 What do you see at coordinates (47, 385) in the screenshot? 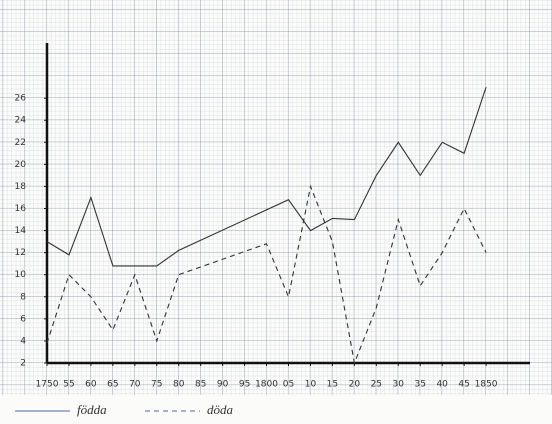
I see `x-tick-label: 1750` at bounding box center [47, 385].